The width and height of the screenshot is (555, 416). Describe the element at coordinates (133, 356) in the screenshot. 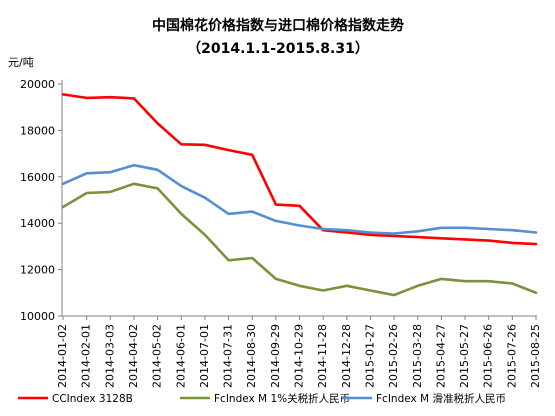

I see `x-tick-label: 2014-04-02` at that location.